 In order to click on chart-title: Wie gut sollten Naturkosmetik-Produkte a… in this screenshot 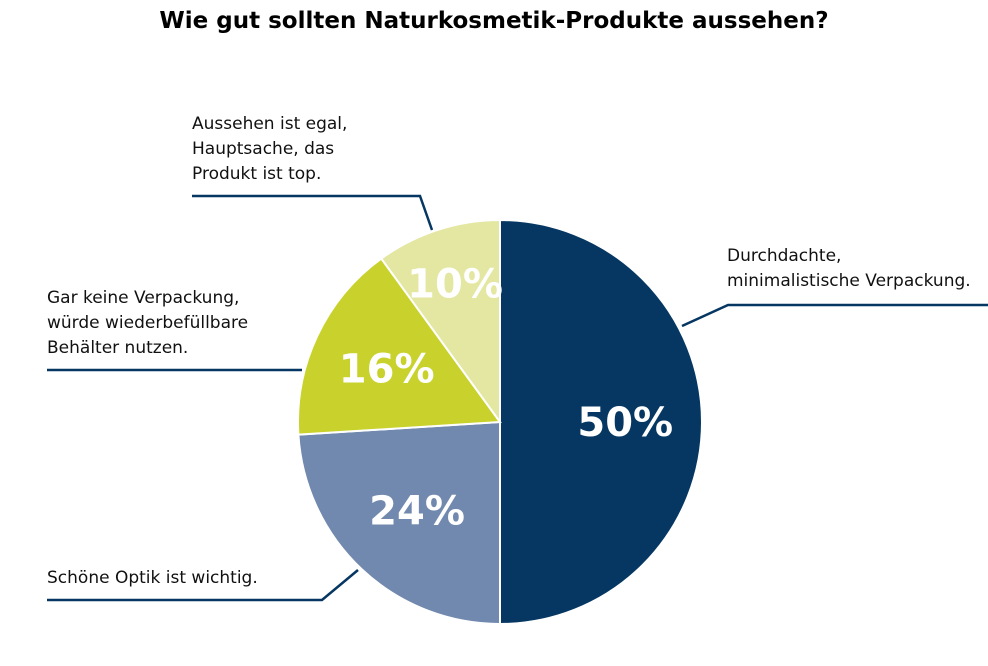, I will do `click(494, 21)`.